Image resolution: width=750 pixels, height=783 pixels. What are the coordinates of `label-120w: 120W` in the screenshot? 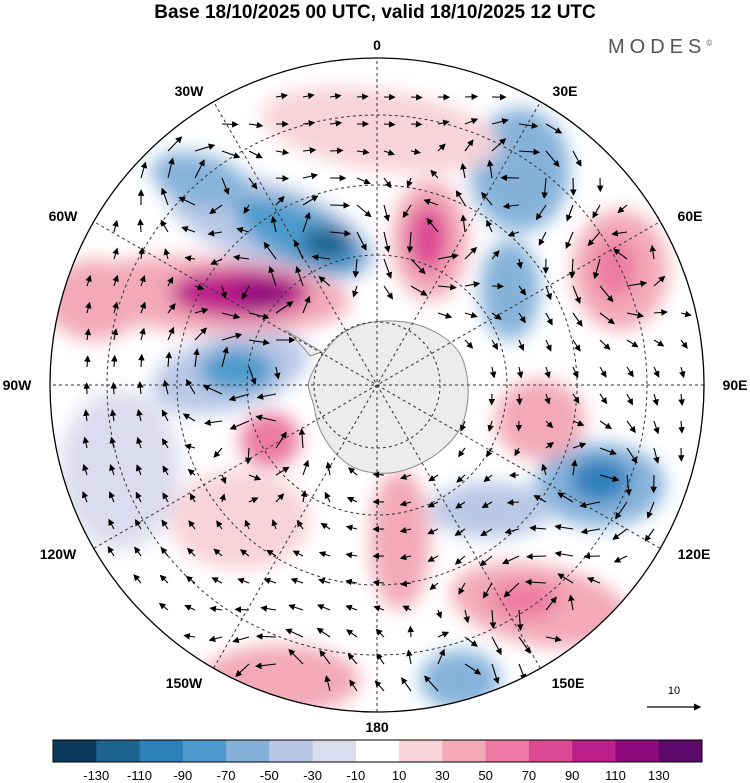 It's located at (58, 554).